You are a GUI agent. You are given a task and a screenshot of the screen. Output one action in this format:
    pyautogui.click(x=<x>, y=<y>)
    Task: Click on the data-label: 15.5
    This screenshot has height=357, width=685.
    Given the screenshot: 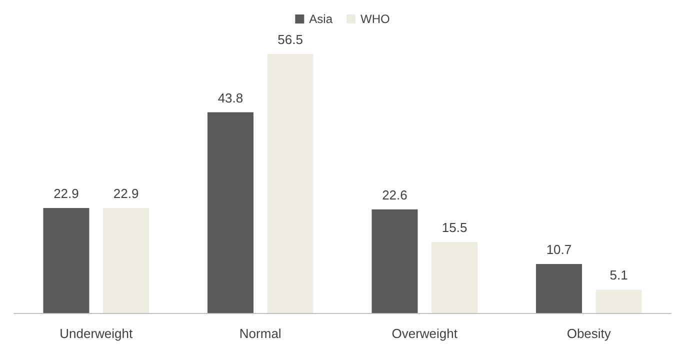 What is the action you would take?
    pyautogui.click(x=455, y=227)
    